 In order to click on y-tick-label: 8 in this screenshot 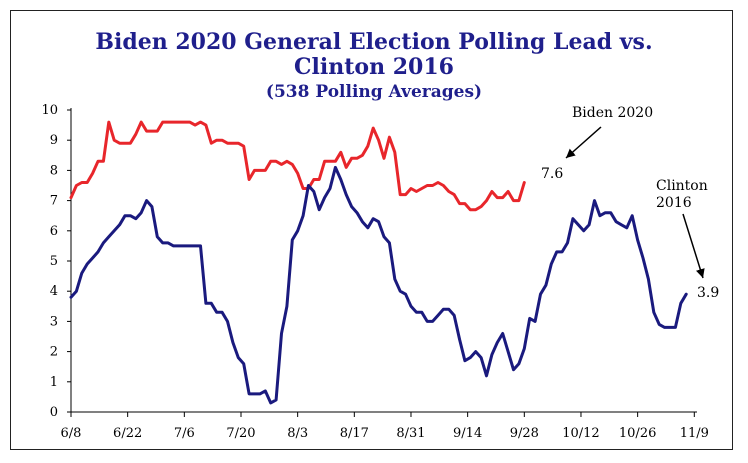, I will do `click(54, 170)`.